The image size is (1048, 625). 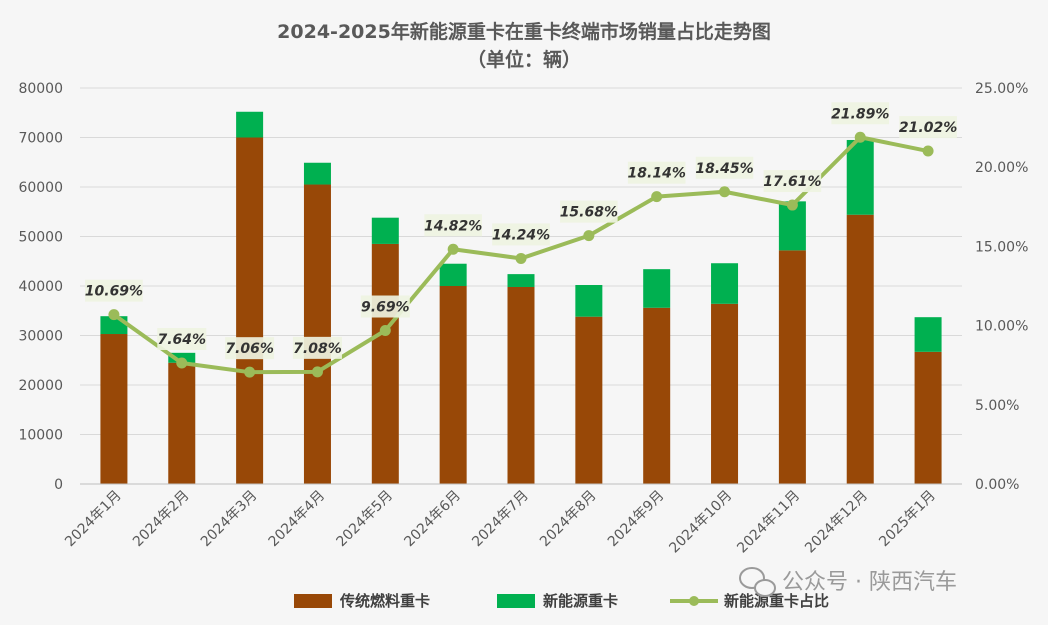 I want to click on legend-swatch-traditional, so click(x=313, y=601).